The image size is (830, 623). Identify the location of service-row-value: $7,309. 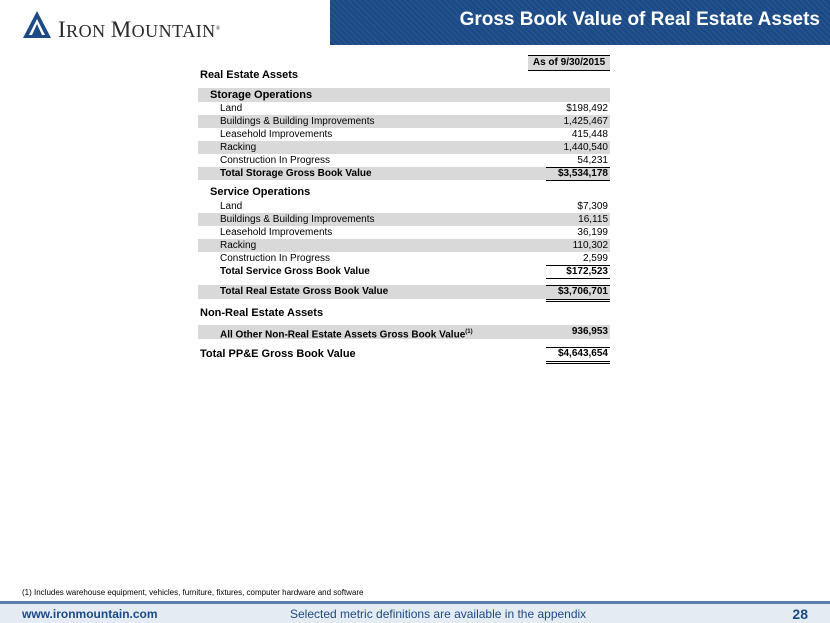
(592, 206).